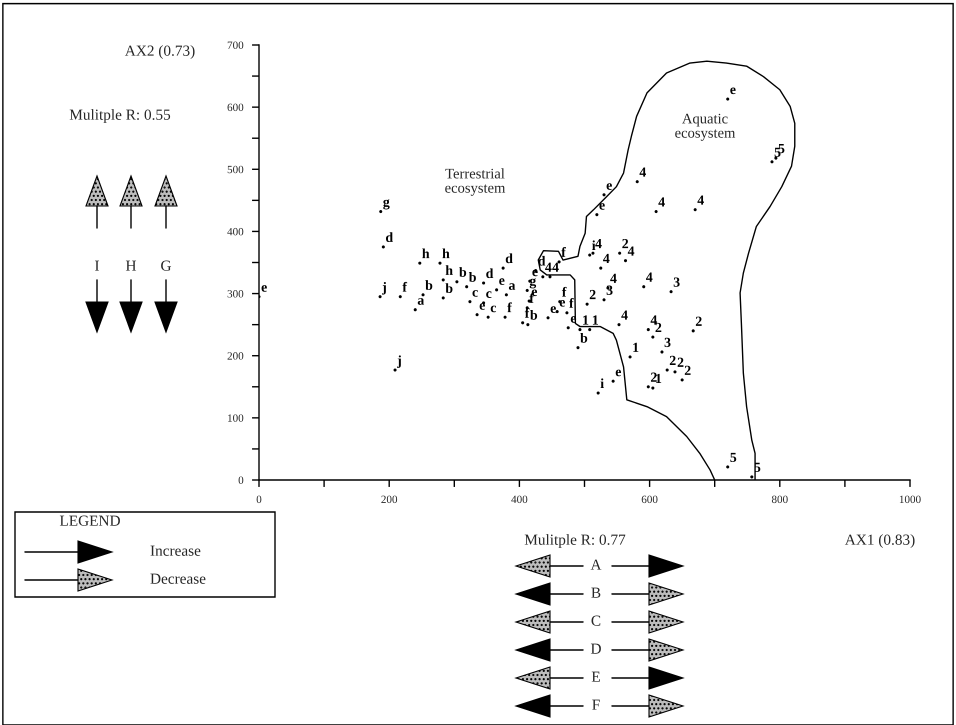  Describe the element at coordinates (384, 288) in the screenshot. I see `series-label: j` at that location.